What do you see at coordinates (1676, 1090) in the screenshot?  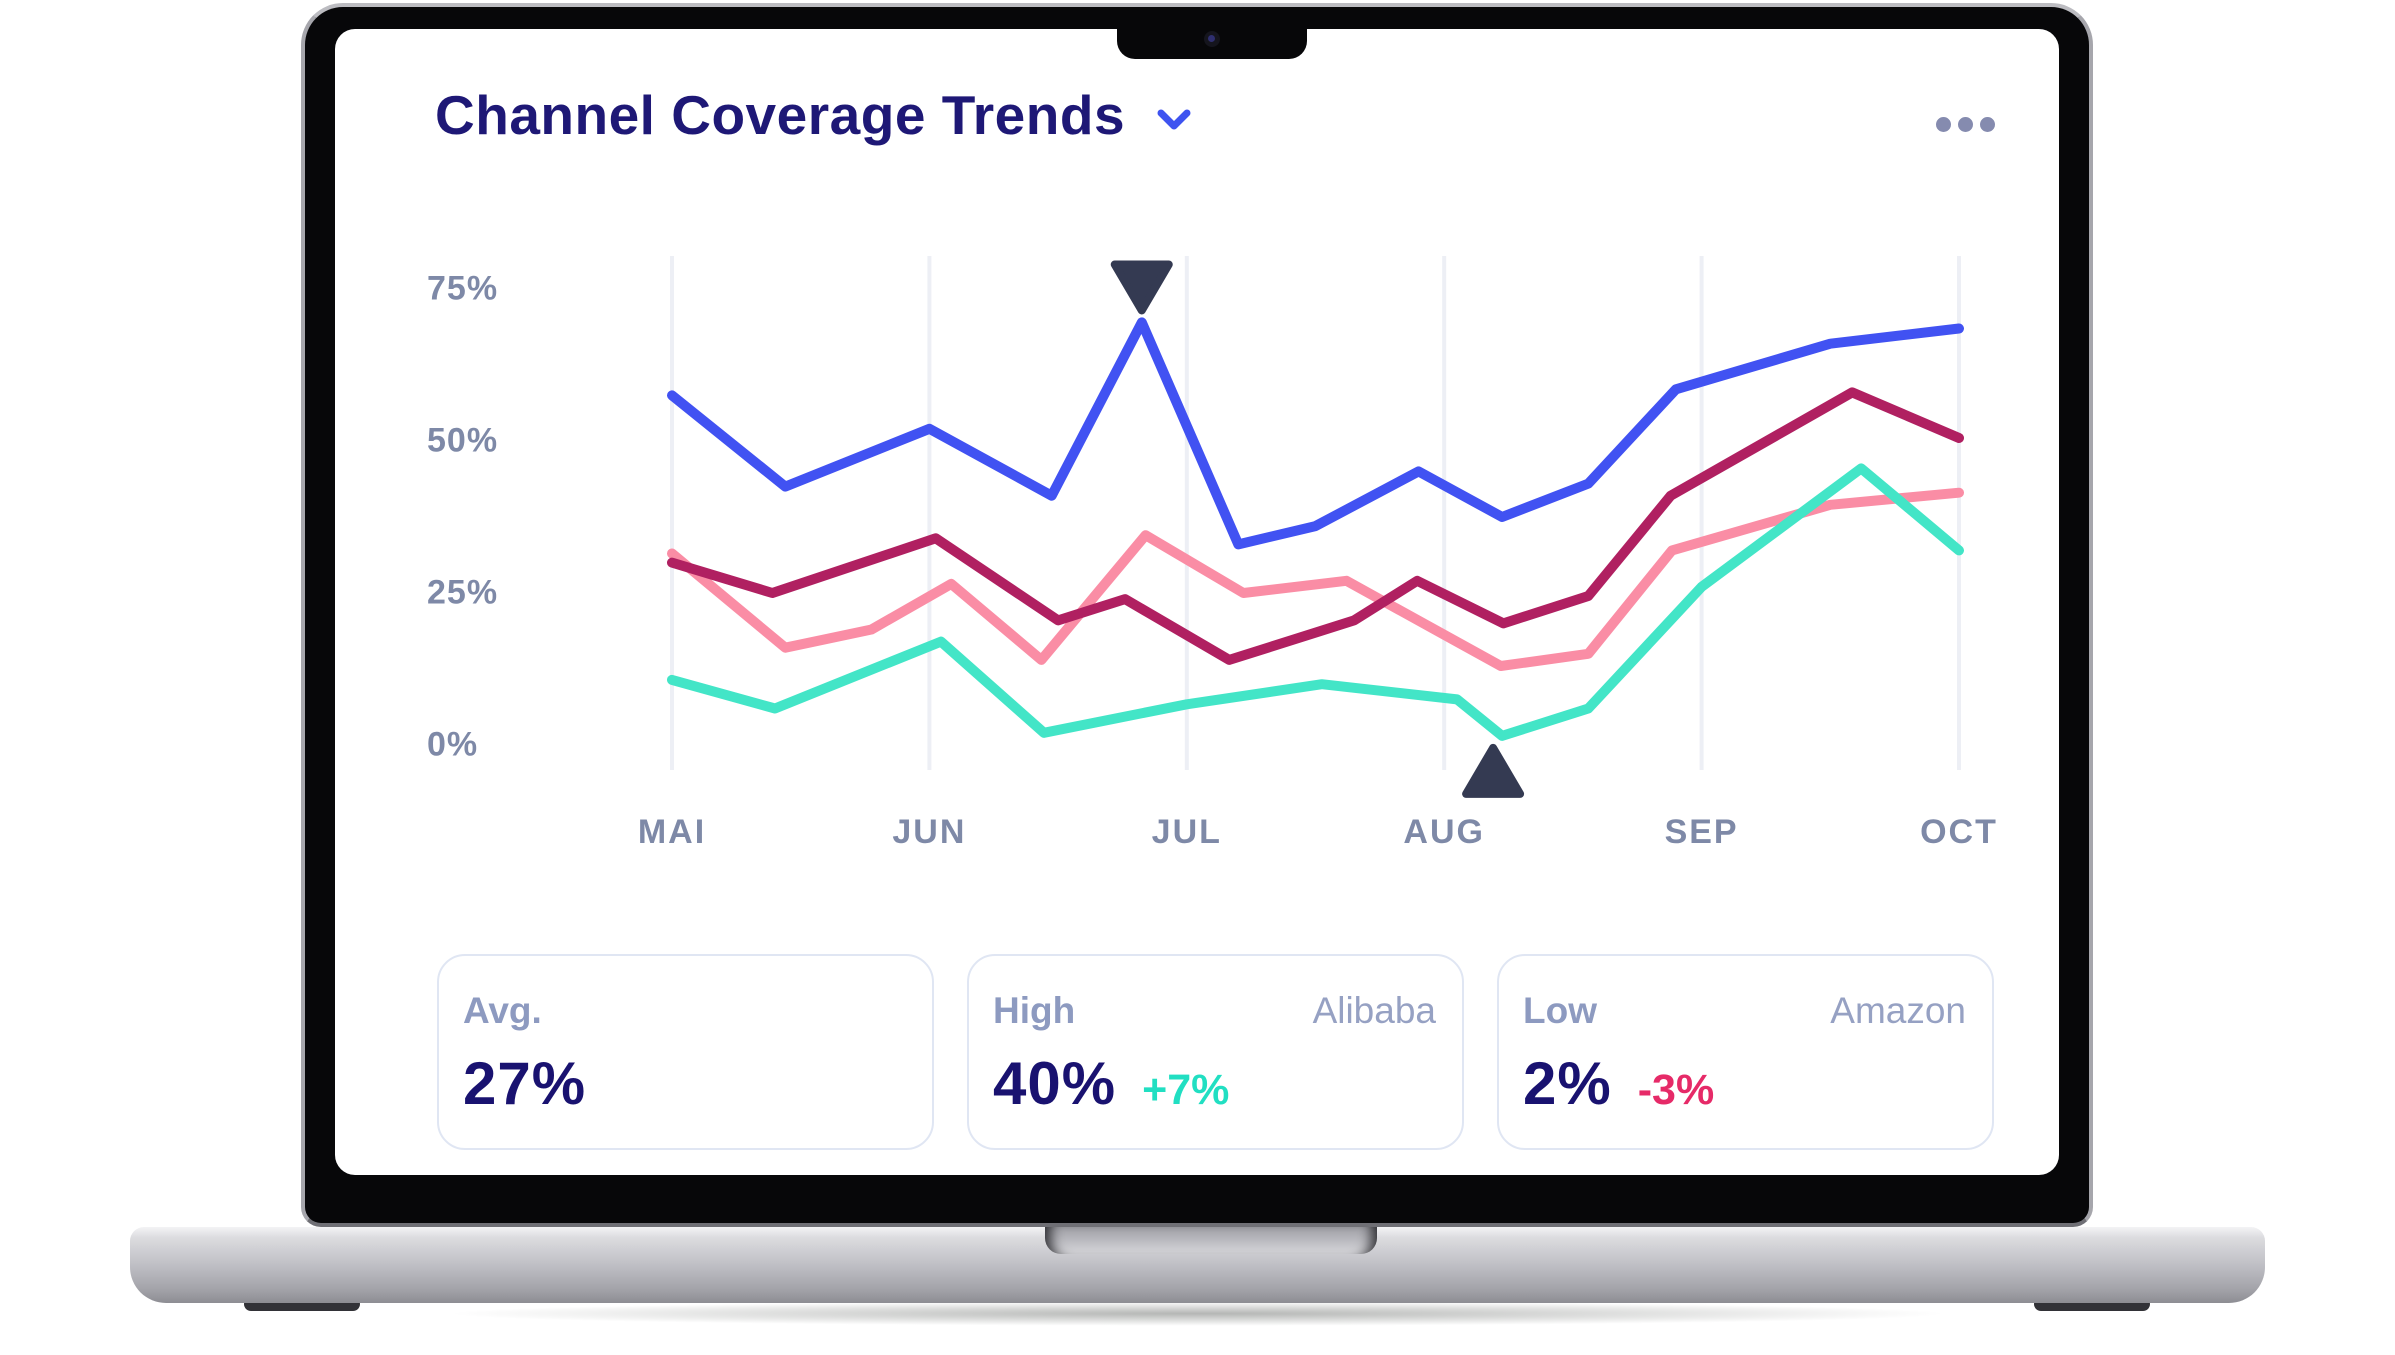 I see `card-delta: -3%` at bounding box center [1676, 1090].